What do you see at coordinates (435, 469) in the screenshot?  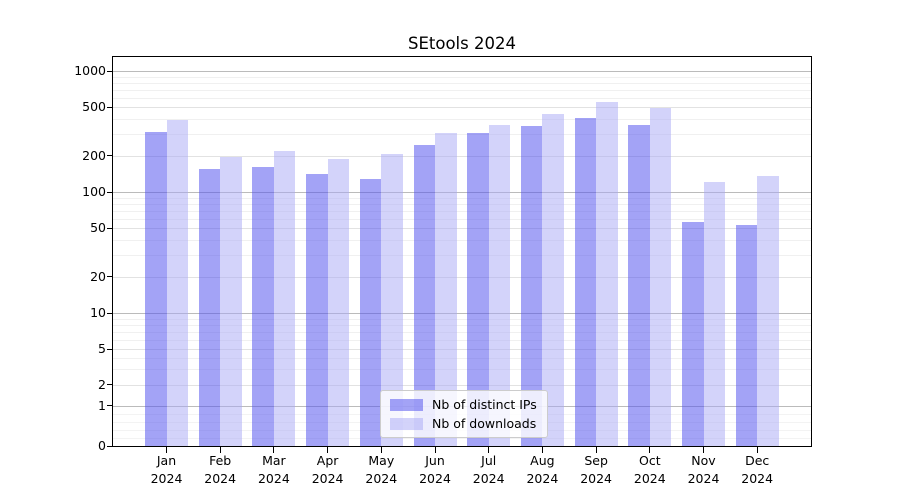 I see `x-tick-label: Jun 2024` at bounding box center [435, 469].